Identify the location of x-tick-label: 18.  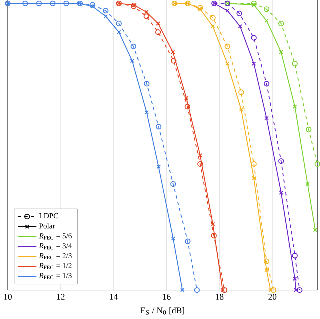
(220, 297).